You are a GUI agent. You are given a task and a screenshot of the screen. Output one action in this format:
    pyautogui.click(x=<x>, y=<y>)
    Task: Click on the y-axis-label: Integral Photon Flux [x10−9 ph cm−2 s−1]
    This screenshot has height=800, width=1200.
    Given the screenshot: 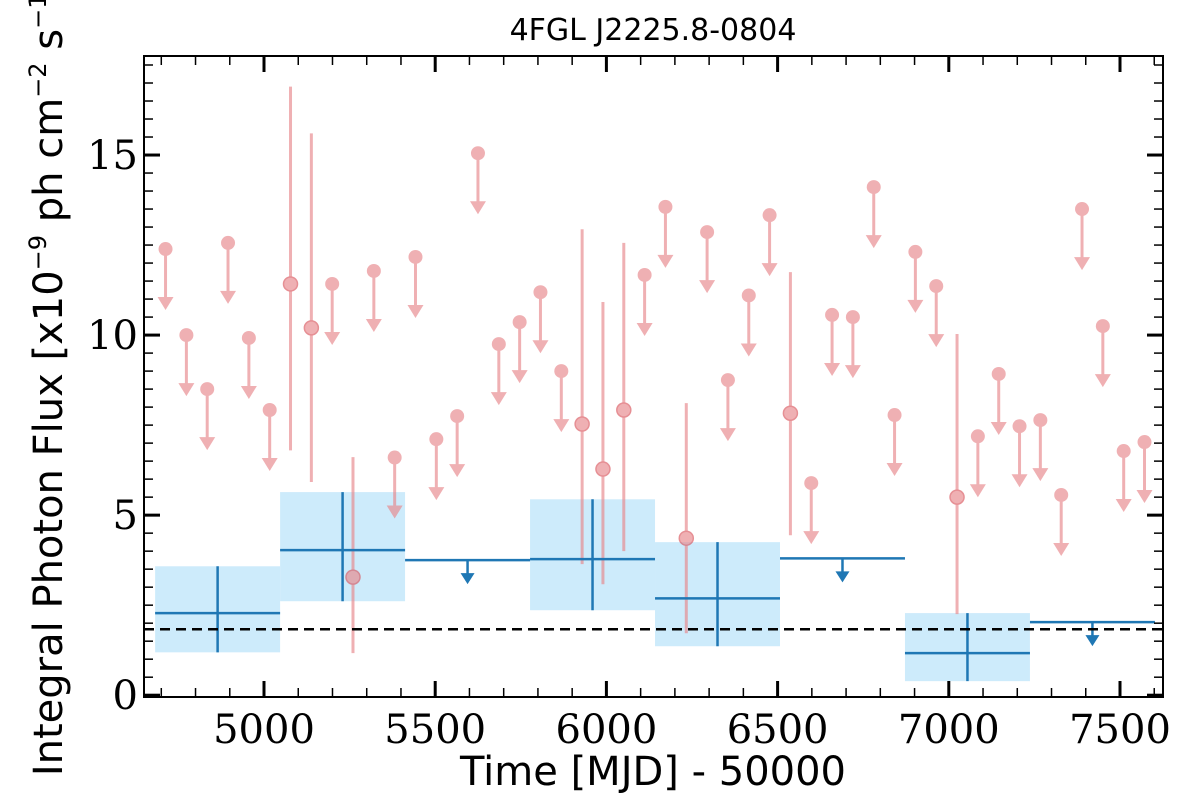 What is the action you would take?
    pyautogui.click(x=48, y=388)
    